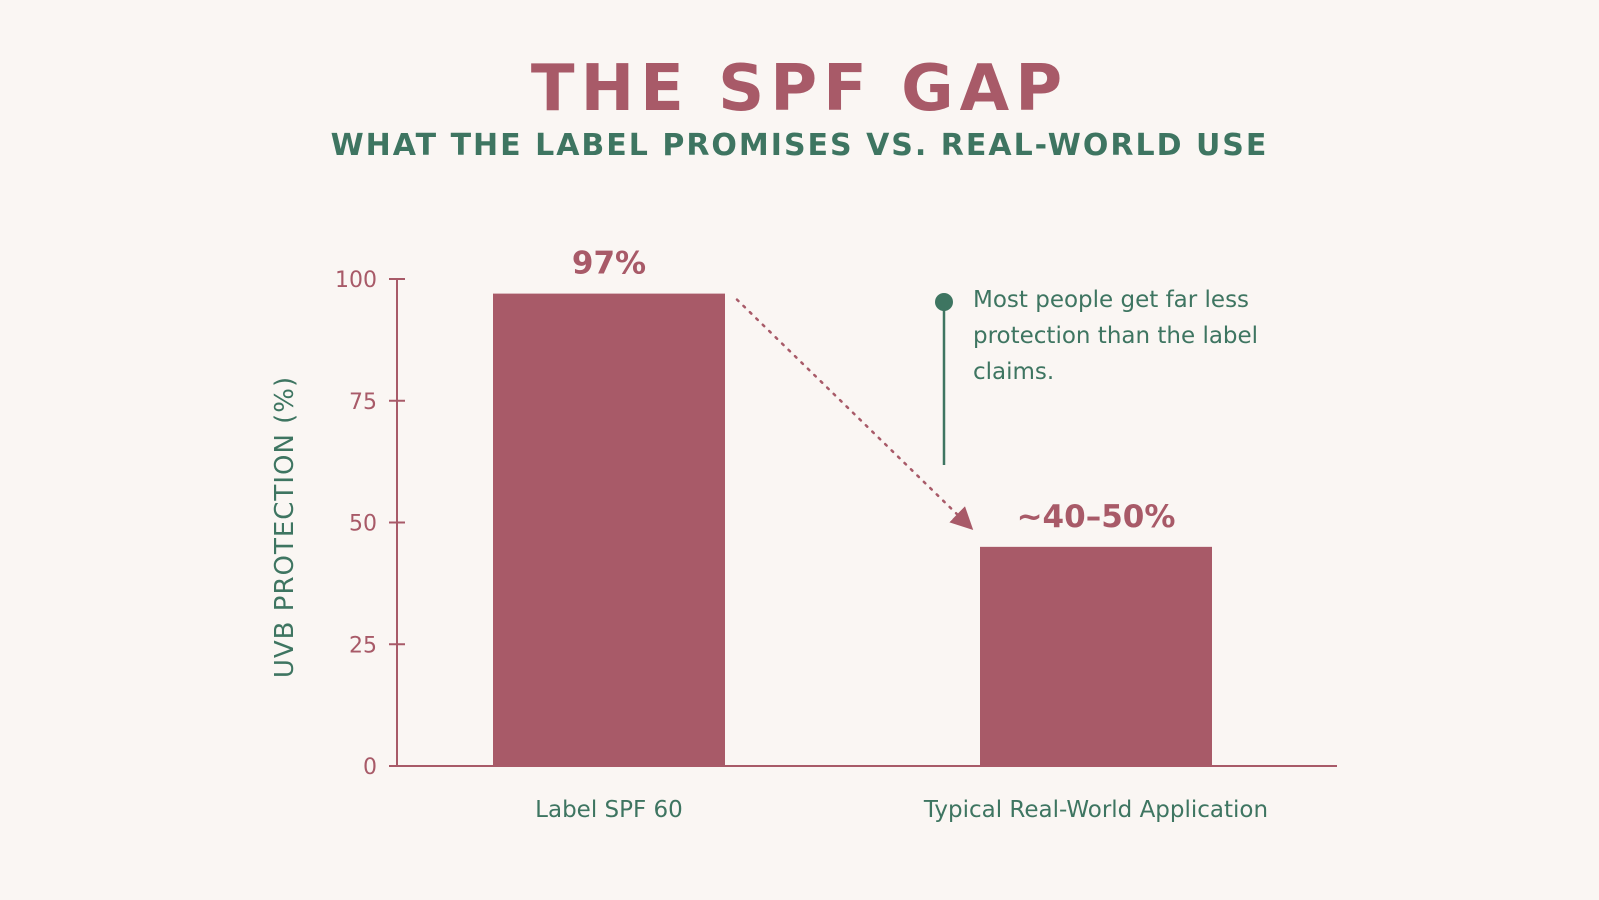 The width and height of the screenshot is (1599, 900). What do you see at coordinates (854, 414) in the screenshot?
I see `connector-arrow` at bounding box center [854, 414].